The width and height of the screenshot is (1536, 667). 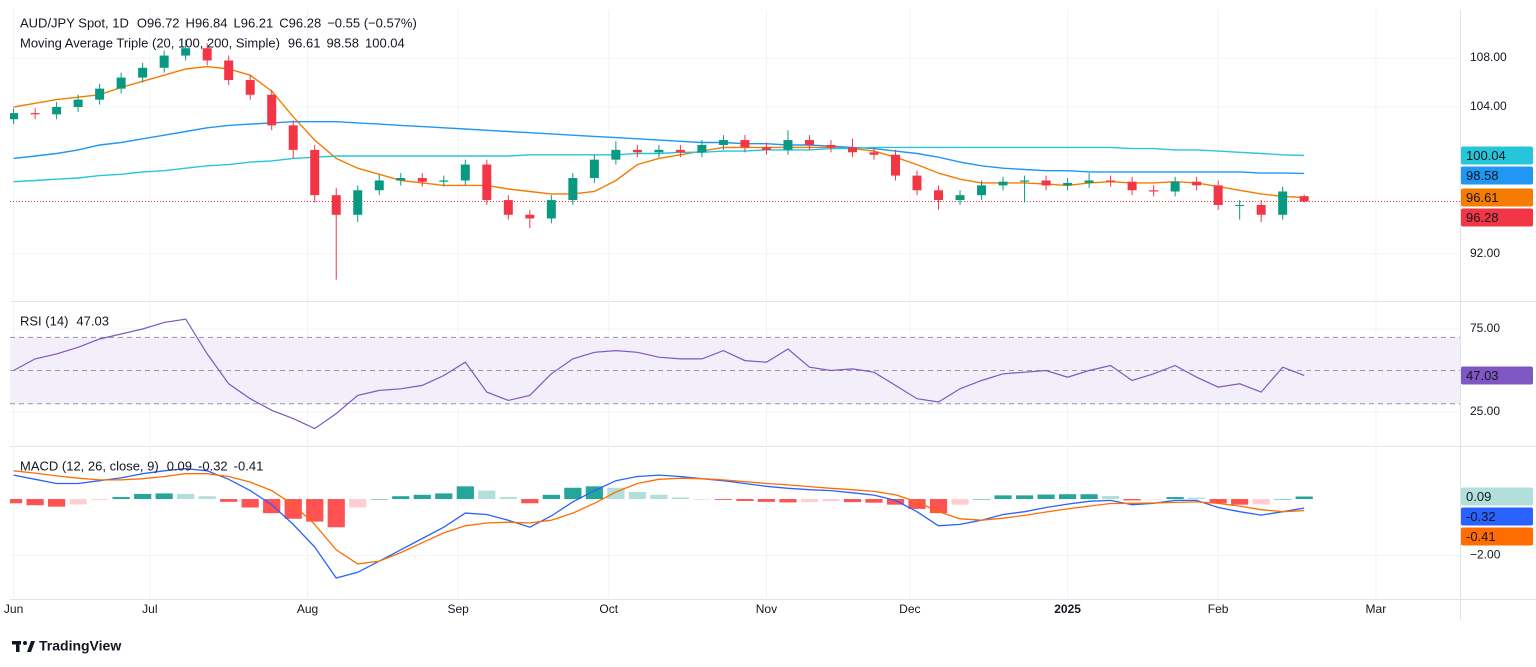 What do you see at coordinates (1488, 57) in the screenshot?
I see `y-tick-label: 108.00` at bounding box center [1488, 57].